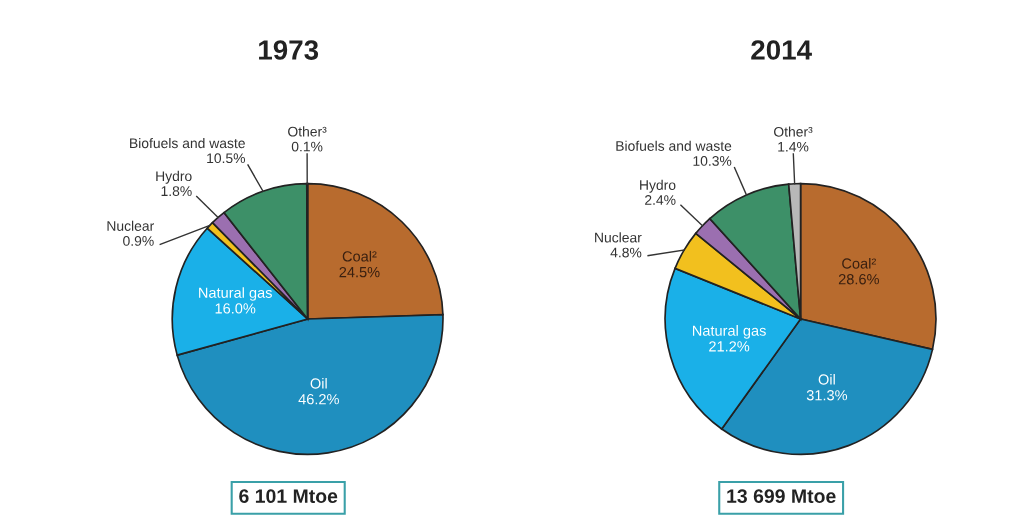 The image size is (1027, 524). Describe the element at coordinates (781, 496) in the screenshot. I see `text: 13 699 Mtoe` at that location.